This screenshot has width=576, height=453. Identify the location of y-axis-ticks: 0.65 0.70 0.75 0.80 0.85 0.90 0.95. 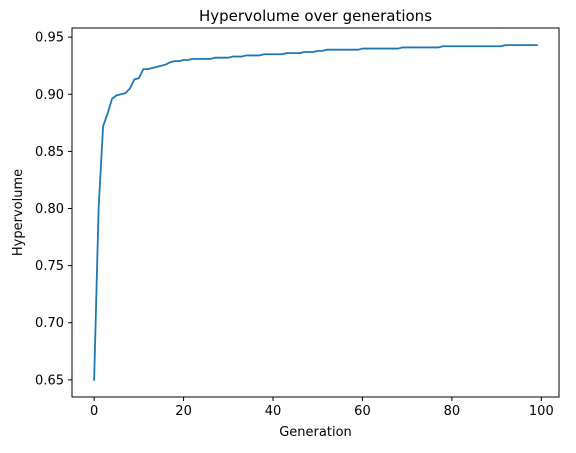
(53, 209).